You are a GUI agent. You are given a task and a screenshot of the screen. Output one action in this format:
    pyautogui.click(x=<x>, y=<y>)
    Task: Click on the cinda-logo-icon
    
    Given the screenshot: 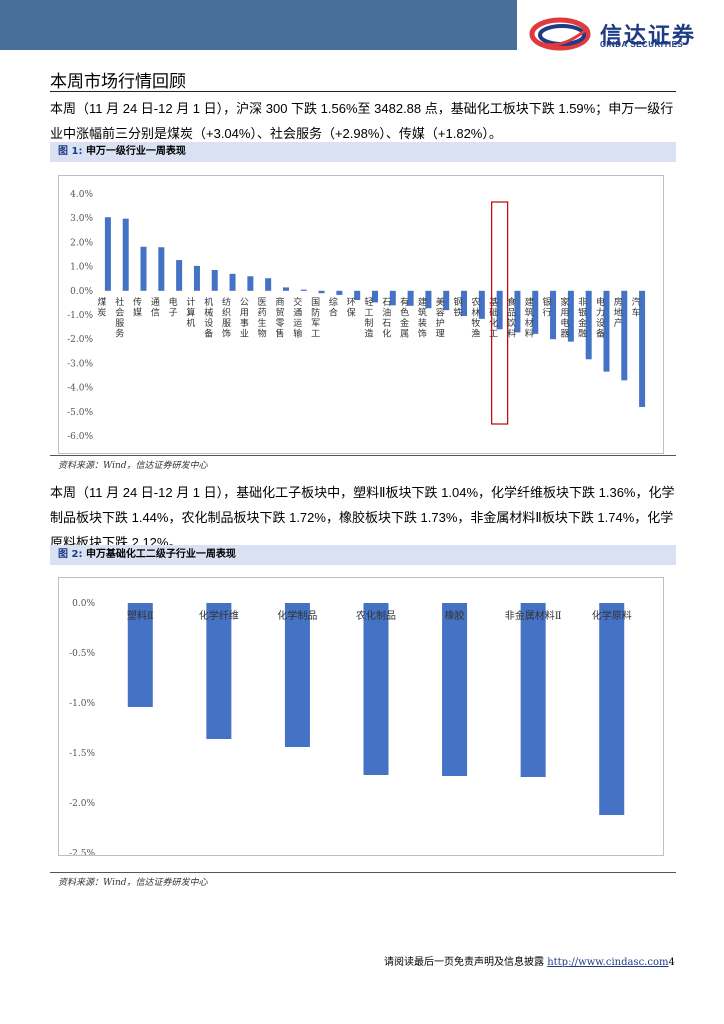 What is the action you would take?
    pyautogui.click(x=560, y=34)
    